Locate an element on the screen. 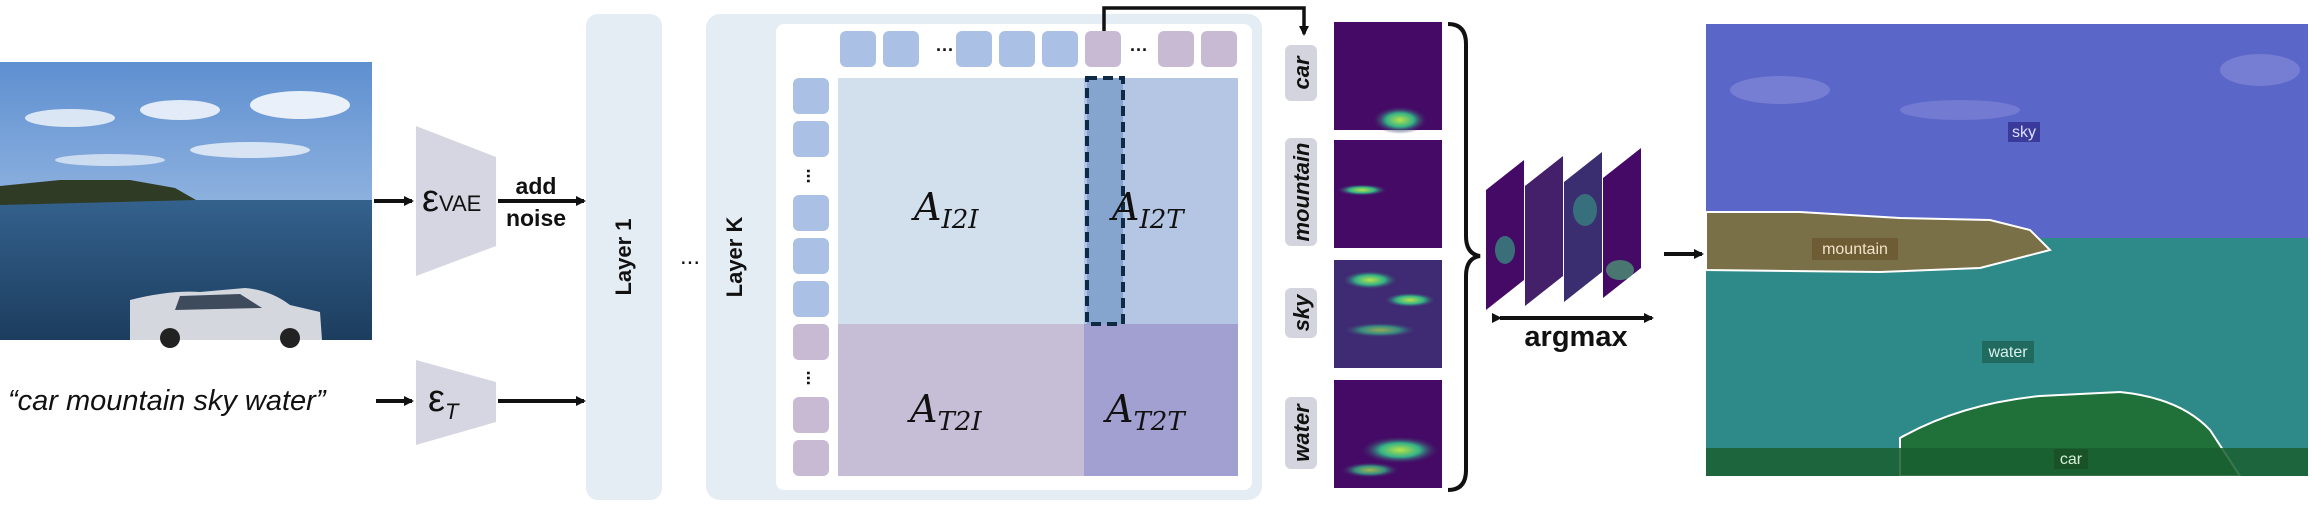 This screenshot has width=2312, height=512. label-i2i: AI2I is located at coordinates (945, 210).